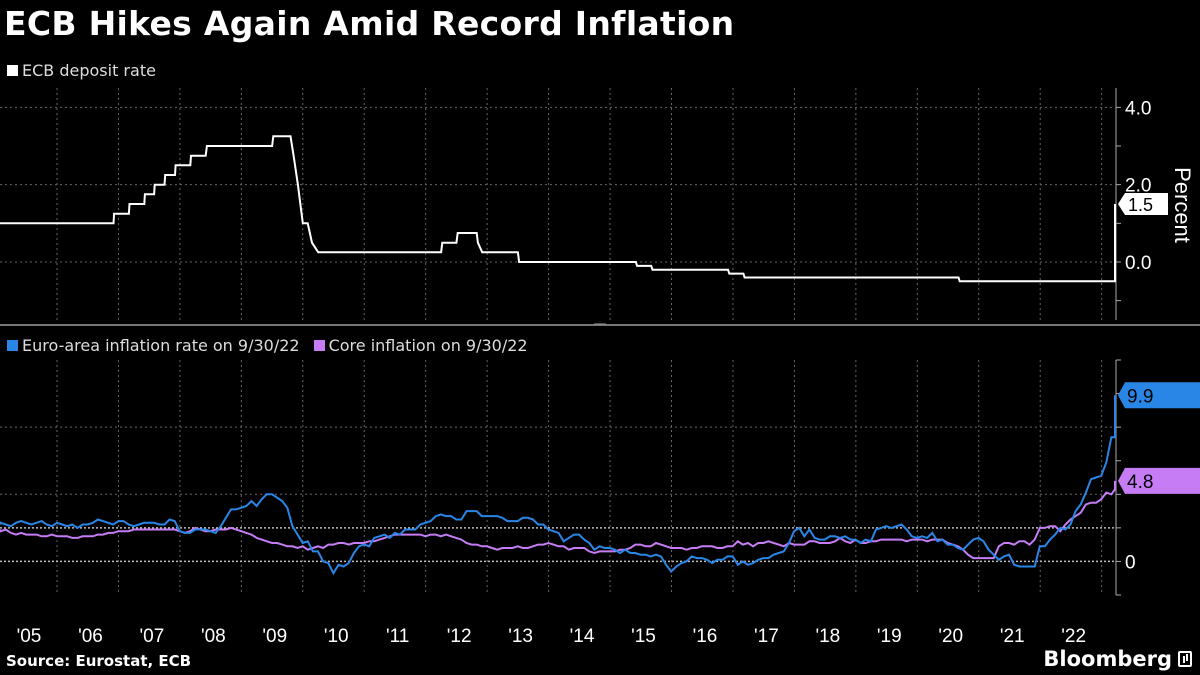 This screenshot has height=675, width=1200. Describe the element at coordinates (1130, 562) in the screenshot. I see `y-tick-label-bottom: 0` at that location.